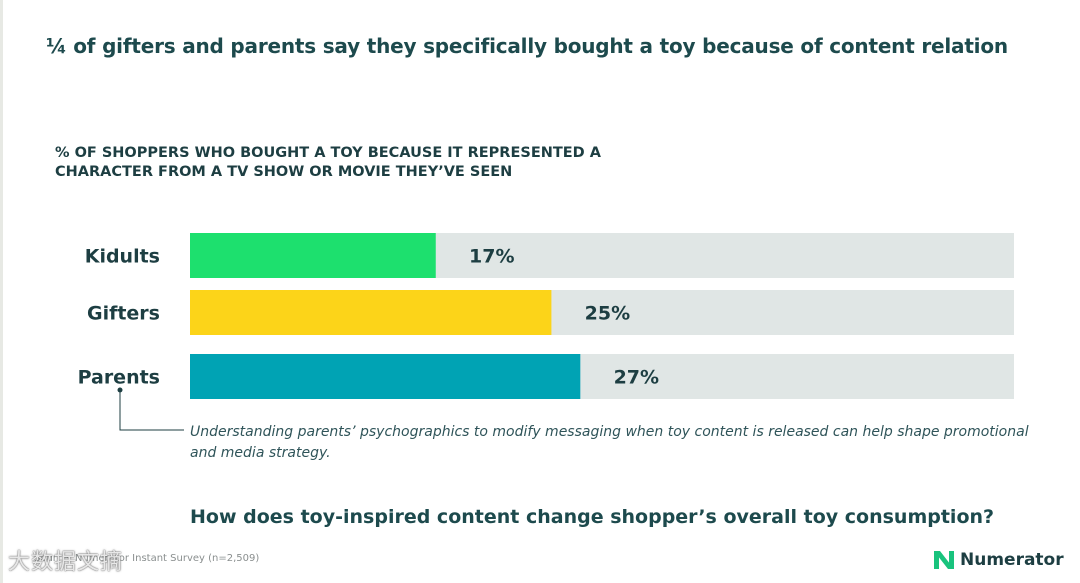 This screenshot has height=583, width=1080. What do you see at coordinates (636, 378) in the screenshot?
I see `value-label-parents: 27%` at bounding box center [636, 378].